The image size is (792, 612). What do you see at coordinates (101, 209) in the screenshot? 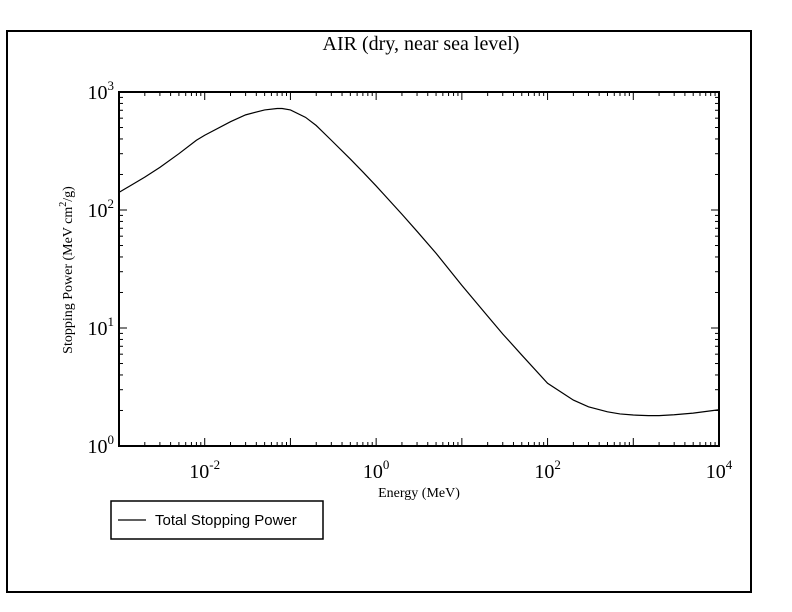
I see `y-tick-label: 10²` at bounding box center [101, 209].